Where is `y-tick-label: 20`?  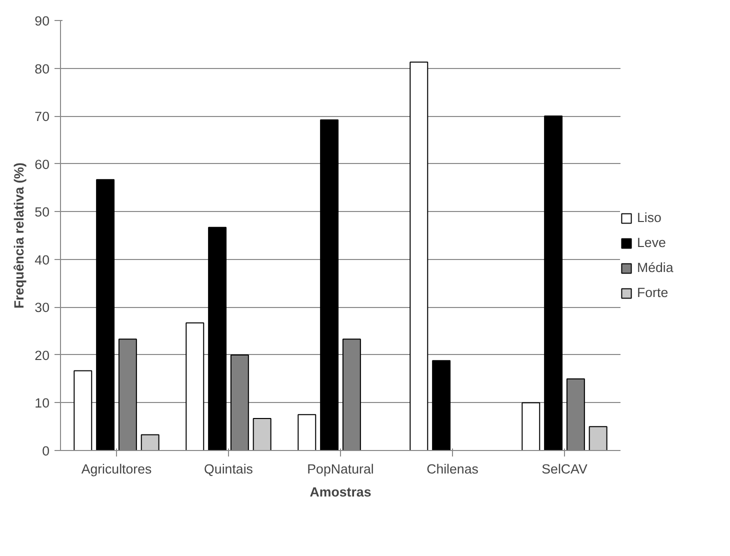
y-tick-label: 20 is located at coordinates (42, 355).